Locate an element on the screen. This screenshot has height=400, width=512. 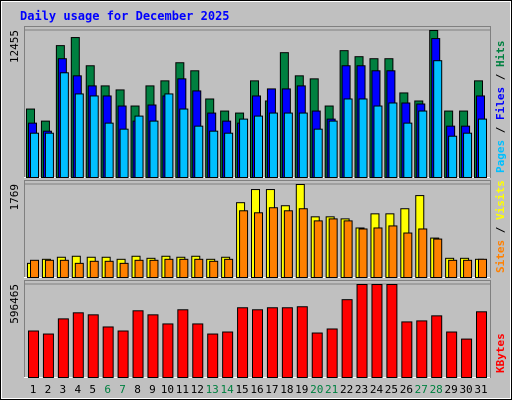
chart-title: Daily usage for December 2025 is located at coordinates (125, 16).